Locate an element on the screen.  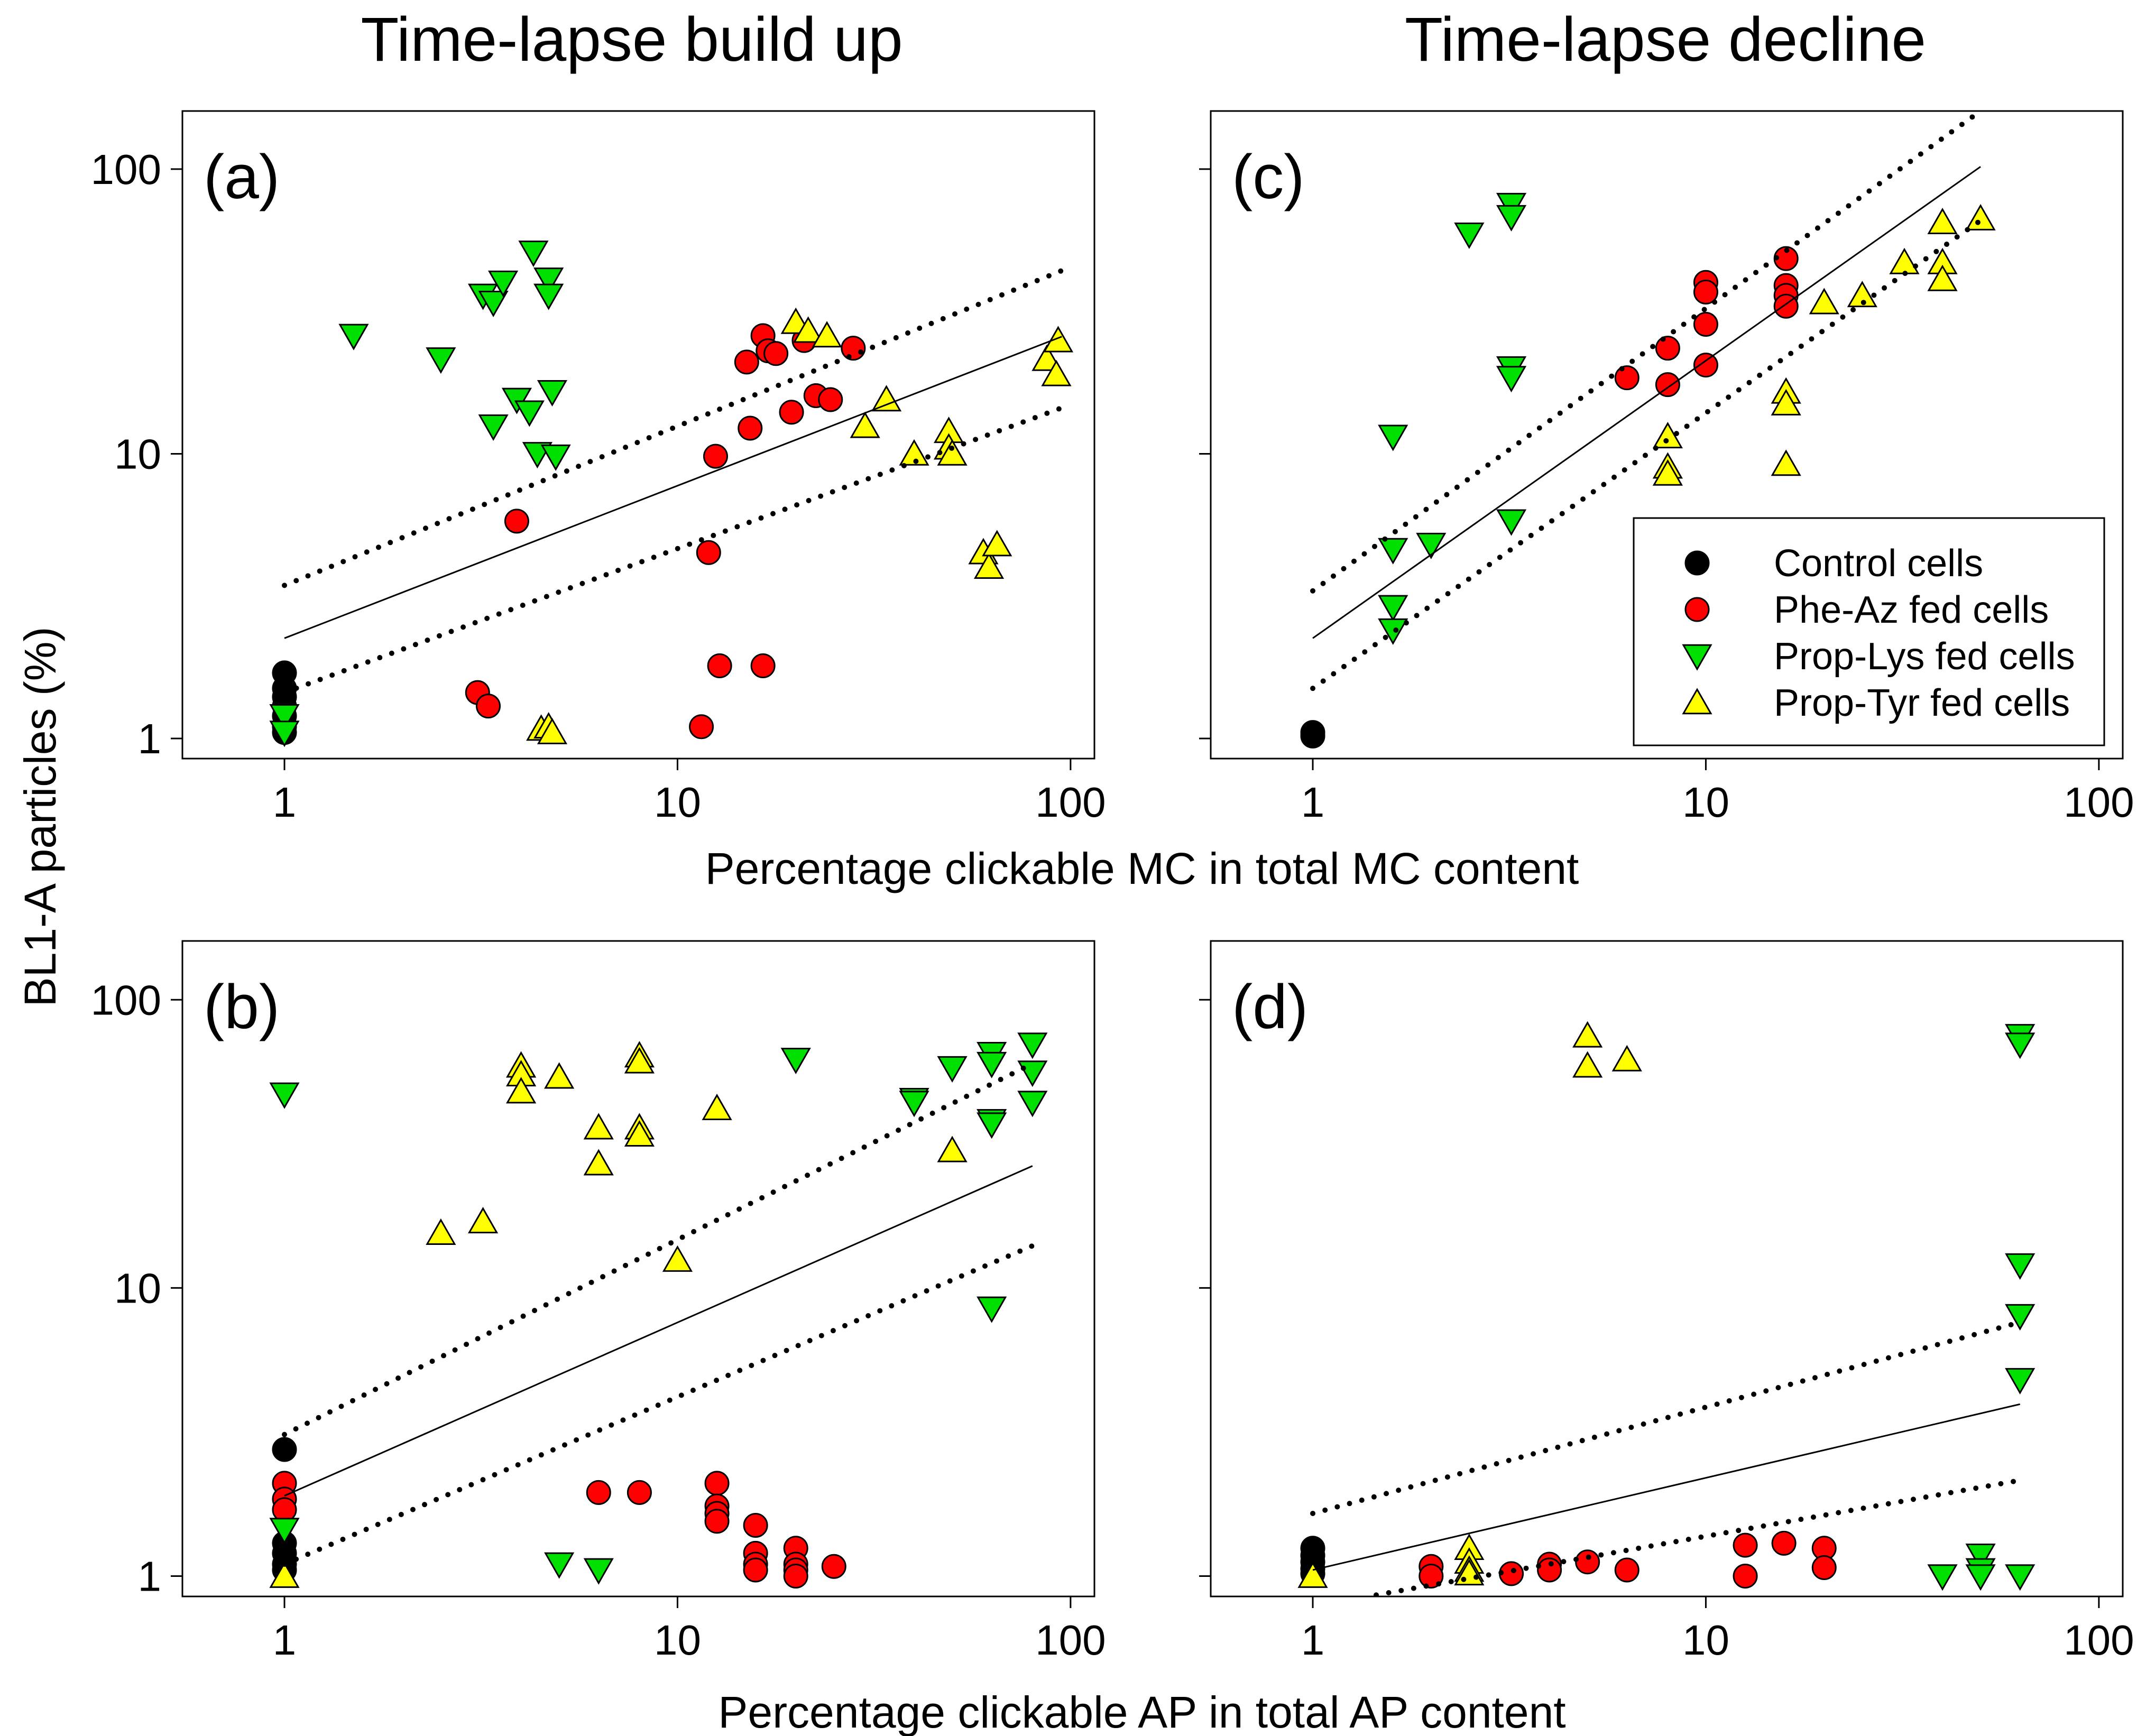
markers is located at coordinates (671, 494).